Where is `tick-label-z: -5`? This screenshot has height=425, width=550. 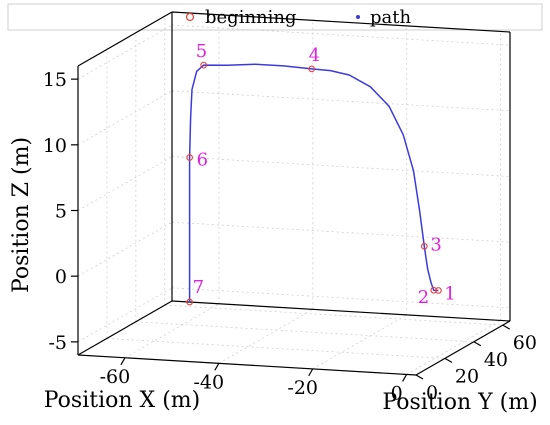 tick-label-z: -5 is located at coordinates (57, 343).